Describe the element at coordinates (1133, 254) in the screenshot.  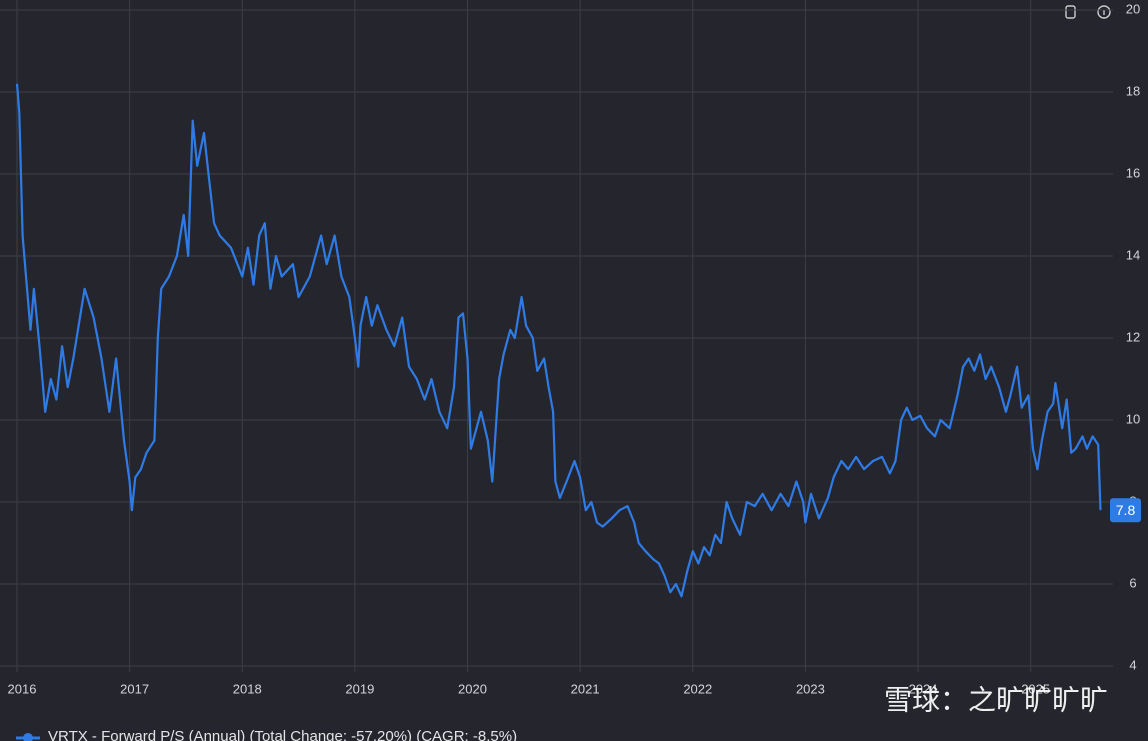
I see `y-tick-label: 14` at that location.